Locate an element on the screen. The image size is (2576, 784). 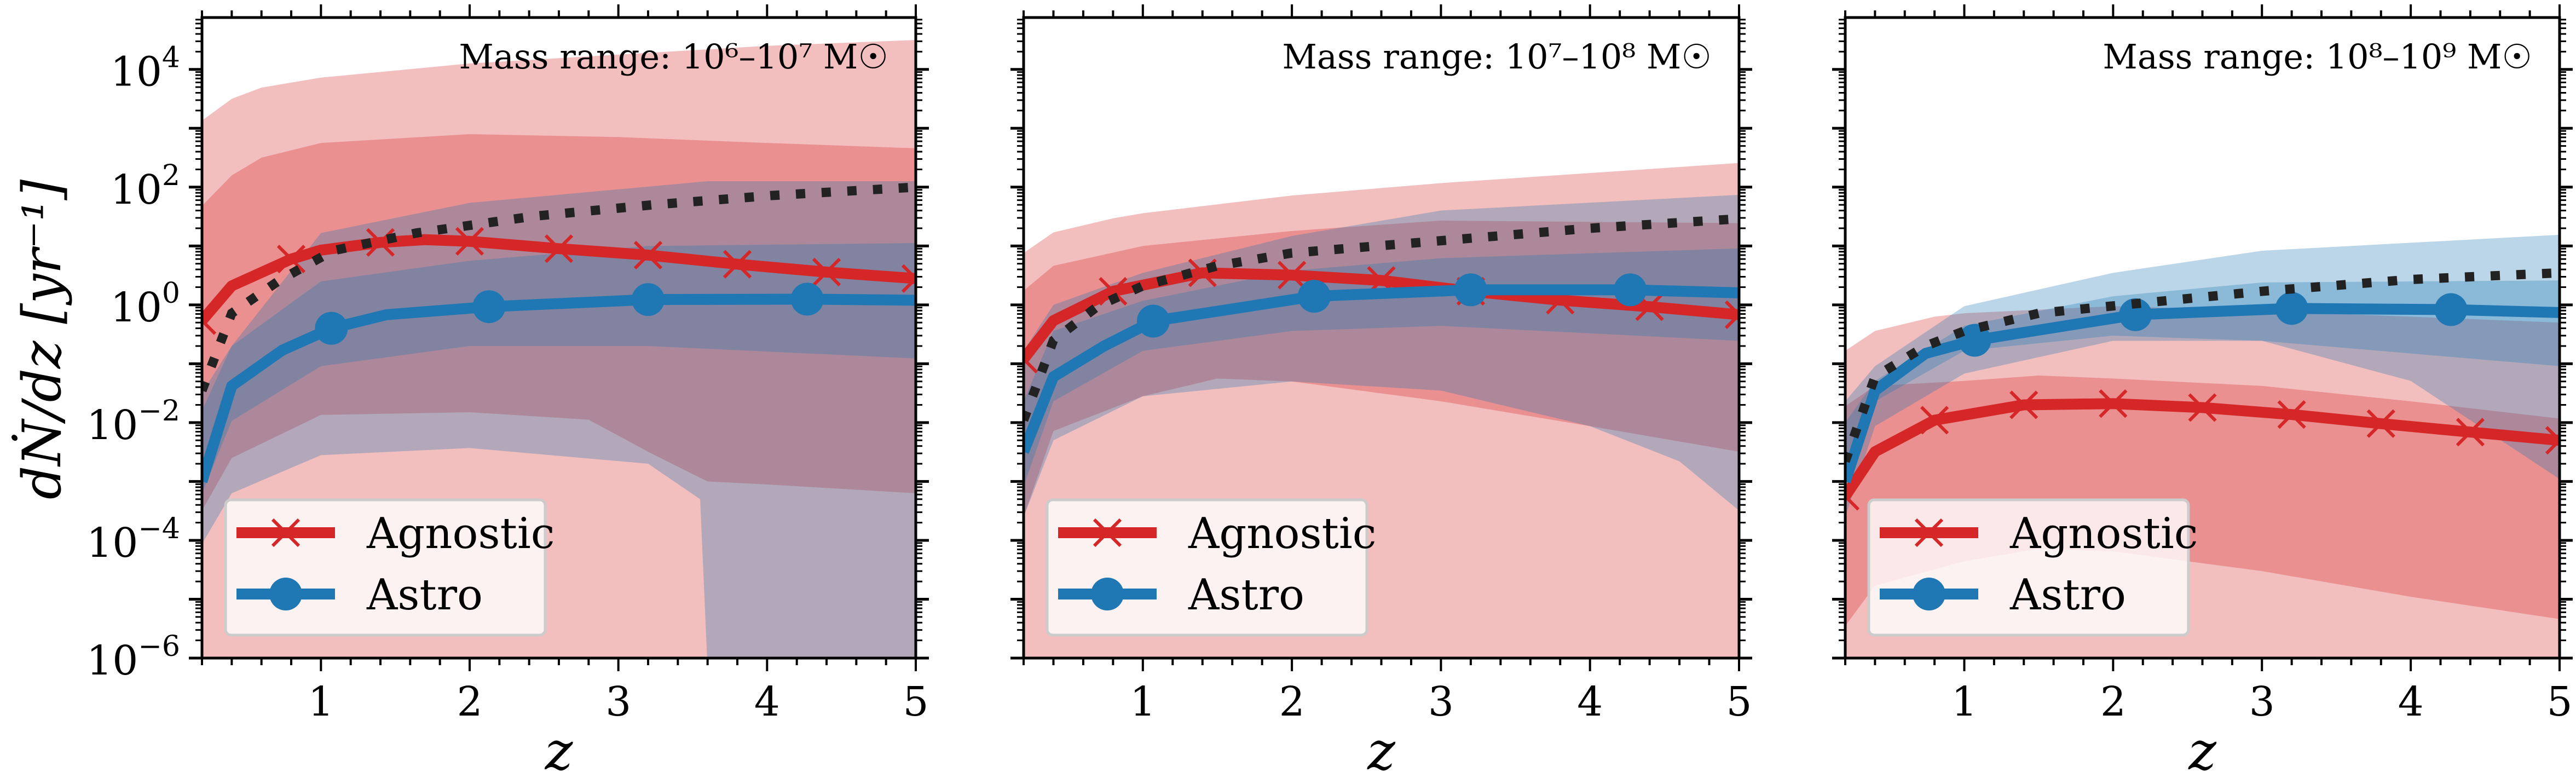
y-axis-label: dṄ/dz [yr⁻¹] is located at coordinates (42, 339).